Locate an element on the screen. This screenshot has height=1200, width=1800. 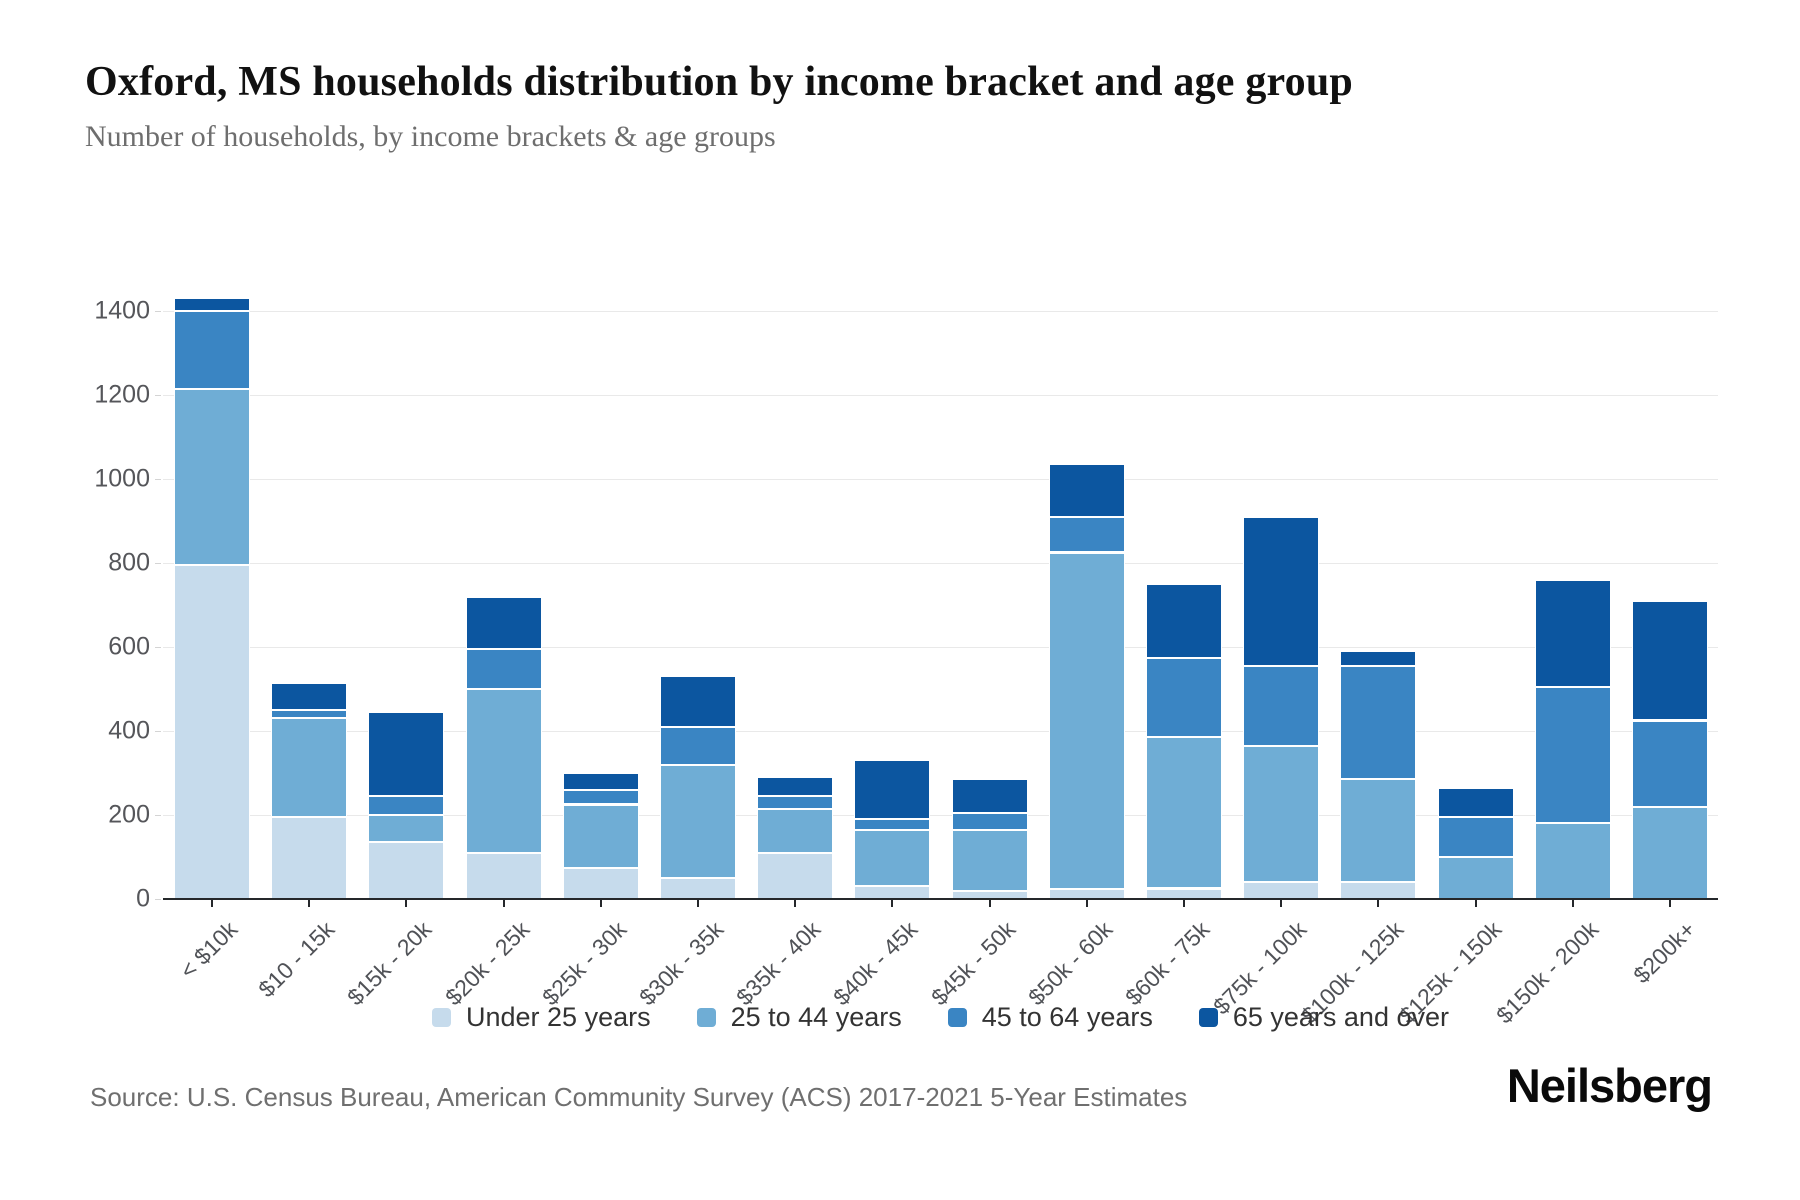
legend-item-3: 65 years and over is located at coordinates (1323, 1017).